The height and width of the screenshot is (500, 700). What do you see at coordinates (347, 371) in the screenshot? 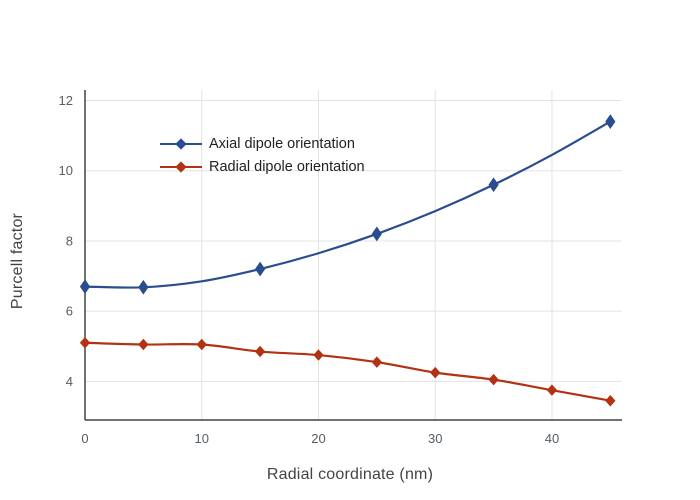
I see `series-line-radial` at bounding box center [347, 371].